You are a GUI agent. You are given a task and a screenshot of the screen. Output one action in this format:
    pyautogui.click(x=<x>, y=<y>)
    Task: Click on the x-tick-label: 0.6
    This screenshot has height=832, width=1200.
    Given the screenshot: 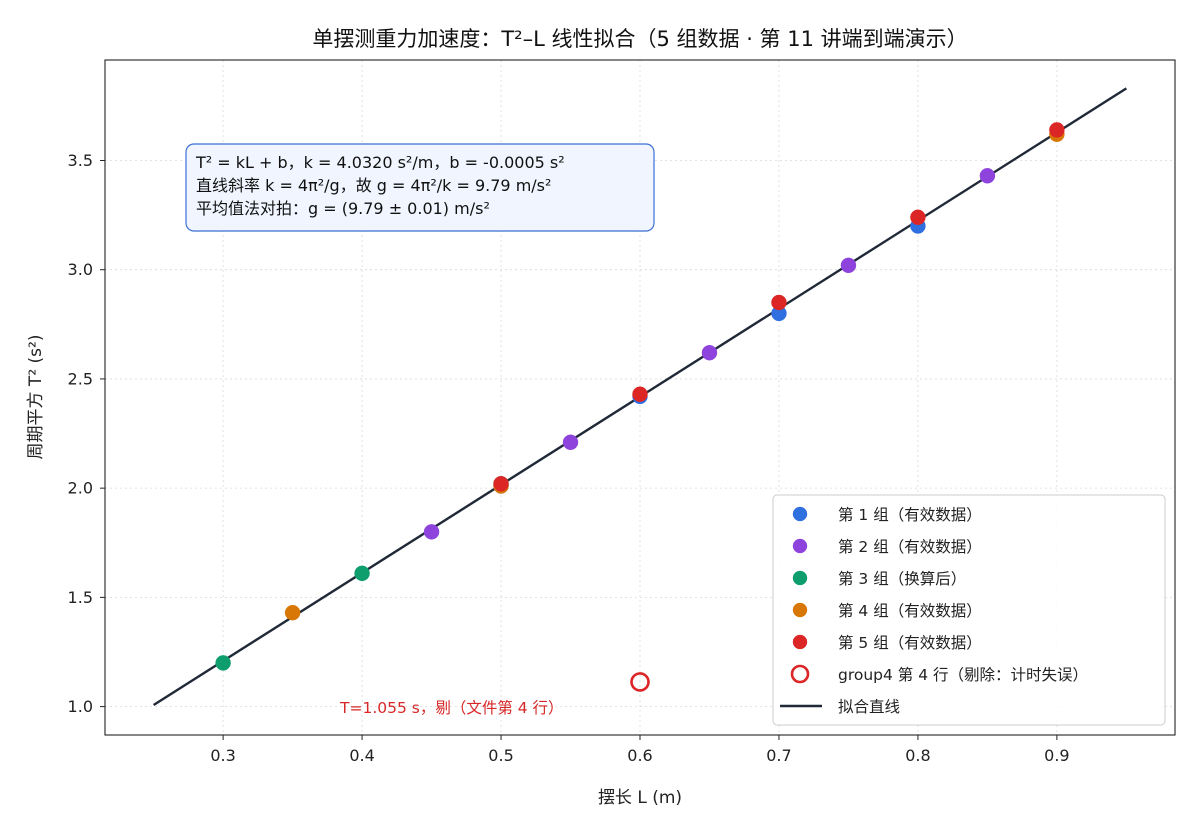 What is the action you would take?
    pyautogui.click(x=639, y=755)
    